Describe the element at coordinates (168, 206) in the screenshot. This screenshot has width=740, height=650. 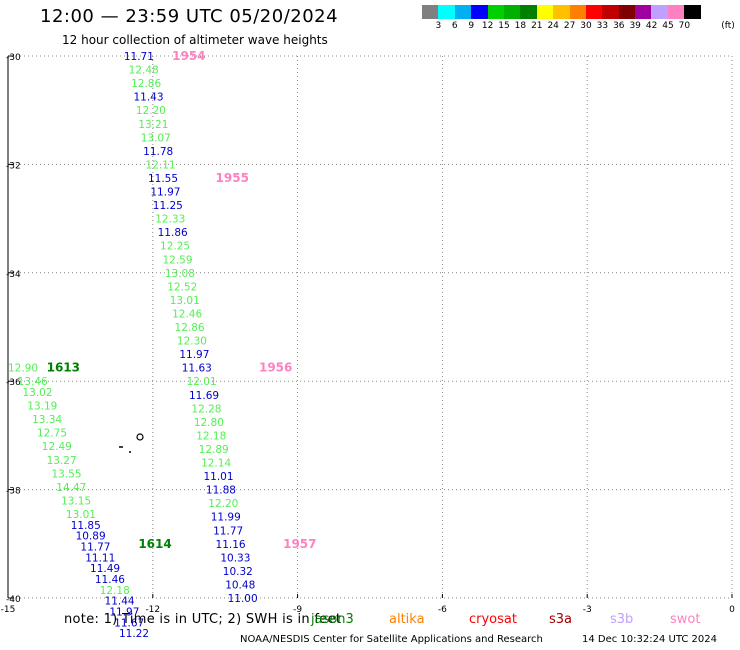
I see `wave-height-value: 11.25` at that location.